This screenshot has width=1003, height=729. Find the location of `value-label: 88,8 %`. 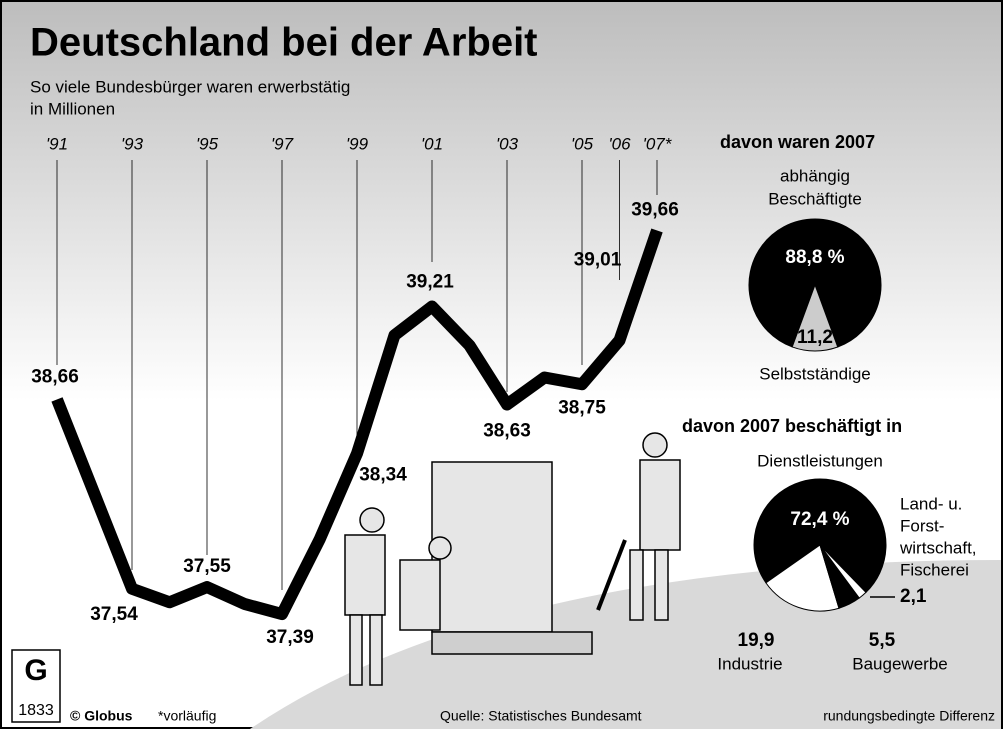

value-label: 88,8 % is located at coordinates (814, 257).